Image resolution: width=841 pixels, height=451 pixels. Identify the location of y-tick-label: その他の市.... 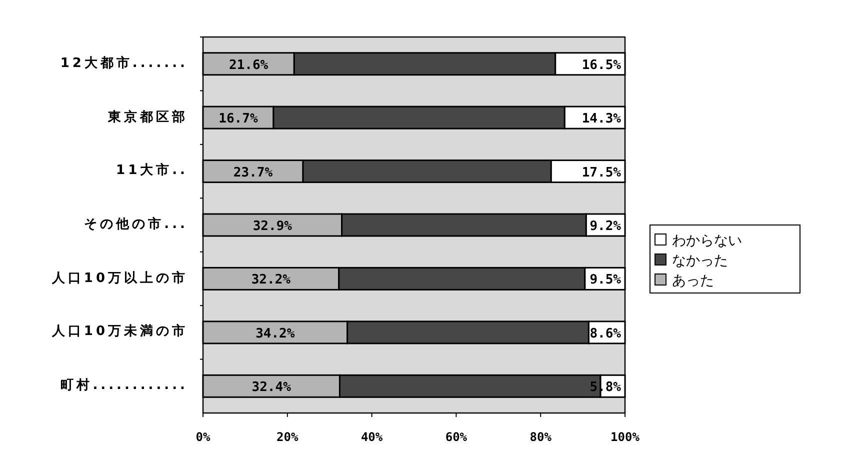
(135, 225).